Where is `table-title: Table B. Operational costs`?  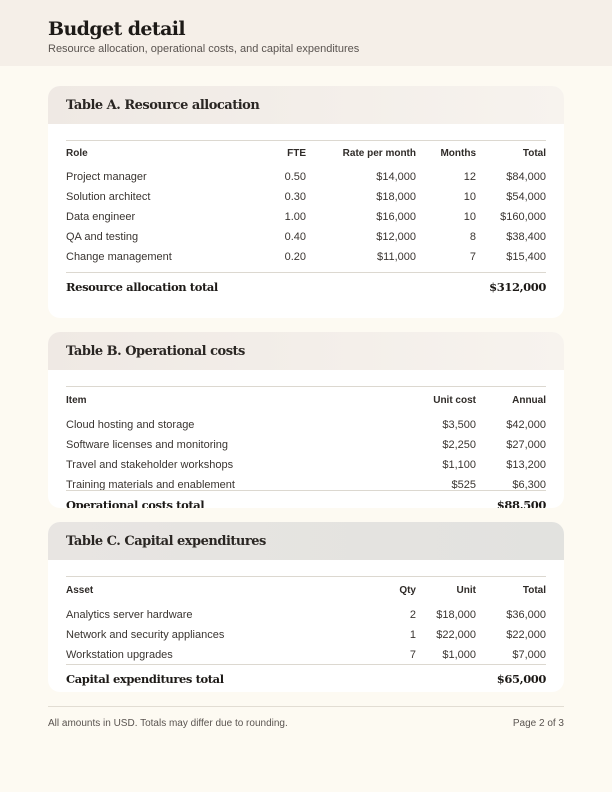 table-title: Table B. Operational costs is located at coordinates (155, 351).